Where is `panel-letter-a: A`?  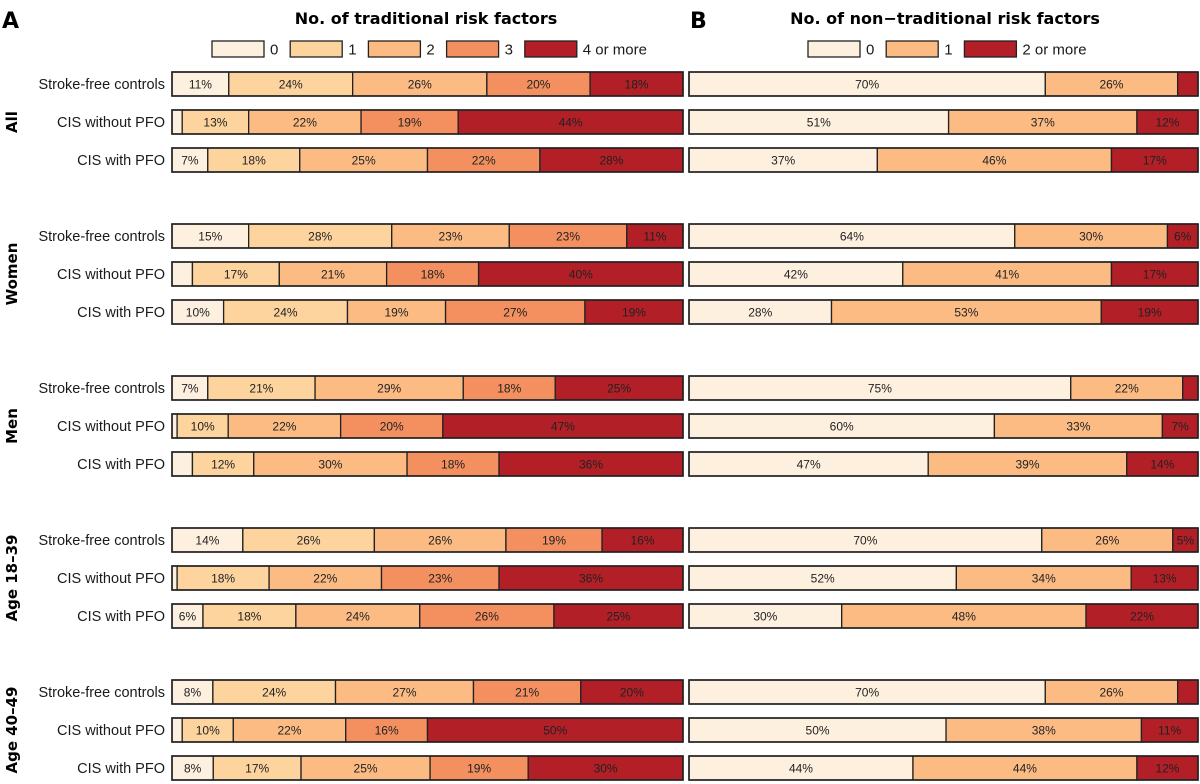 panel-letter-a: A is located at coordinates (10, 21).